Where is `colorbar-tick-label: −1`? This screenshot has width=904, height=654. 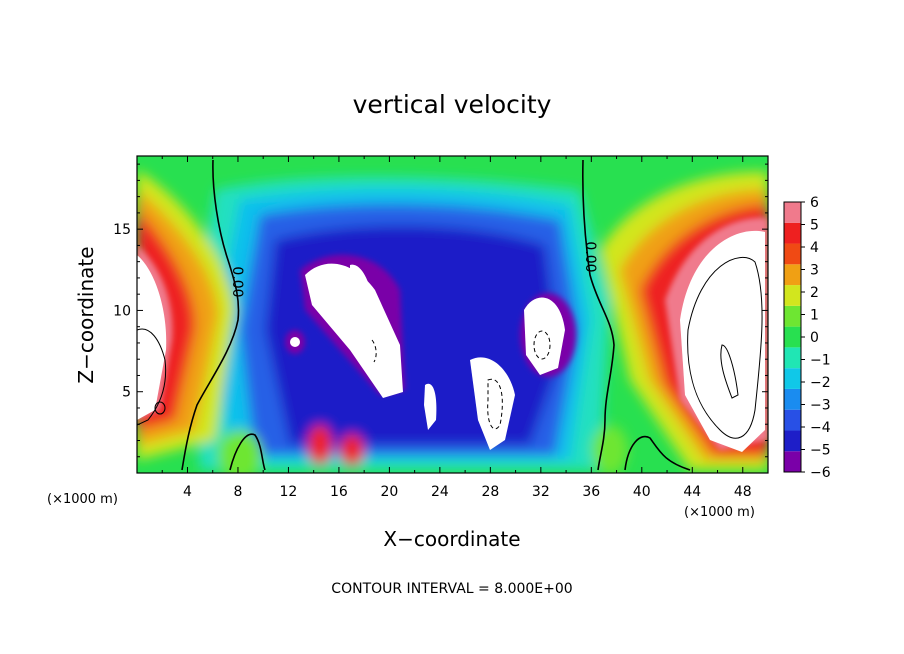
colorbar-tick-label: −1 is located at coordinates (820, 361).